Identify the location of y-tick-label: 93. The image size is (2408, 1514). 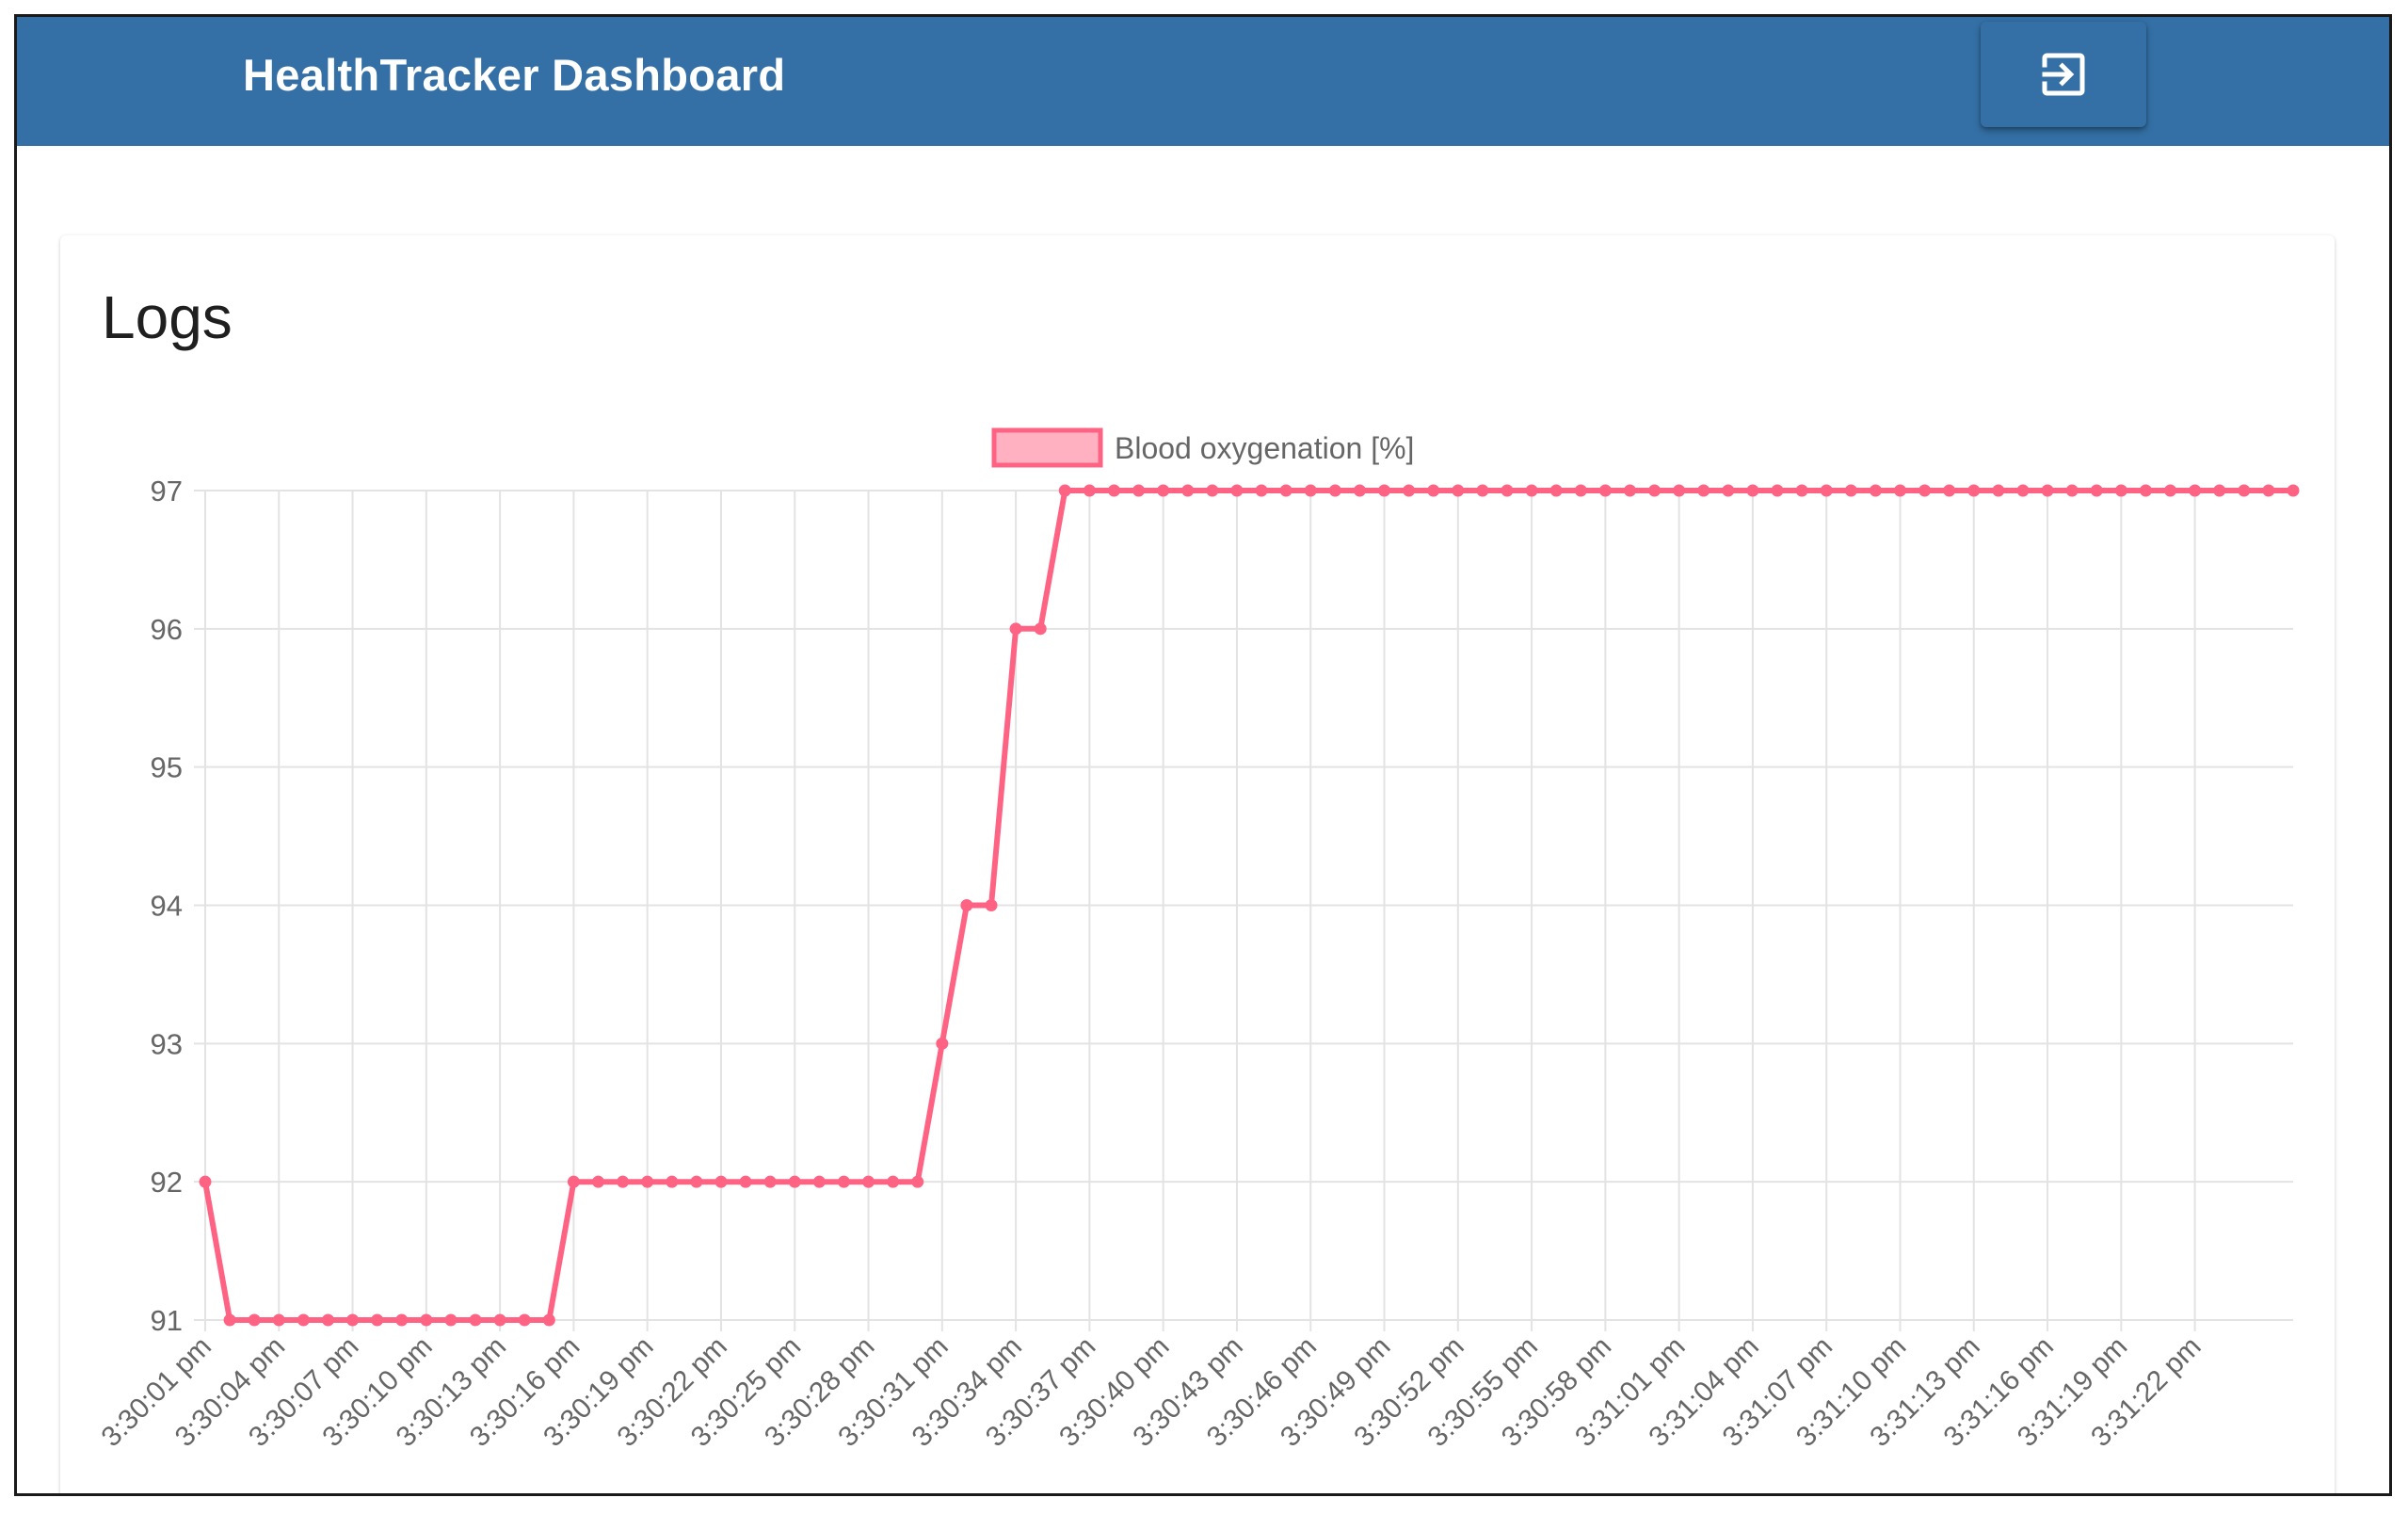
(167, 1043).